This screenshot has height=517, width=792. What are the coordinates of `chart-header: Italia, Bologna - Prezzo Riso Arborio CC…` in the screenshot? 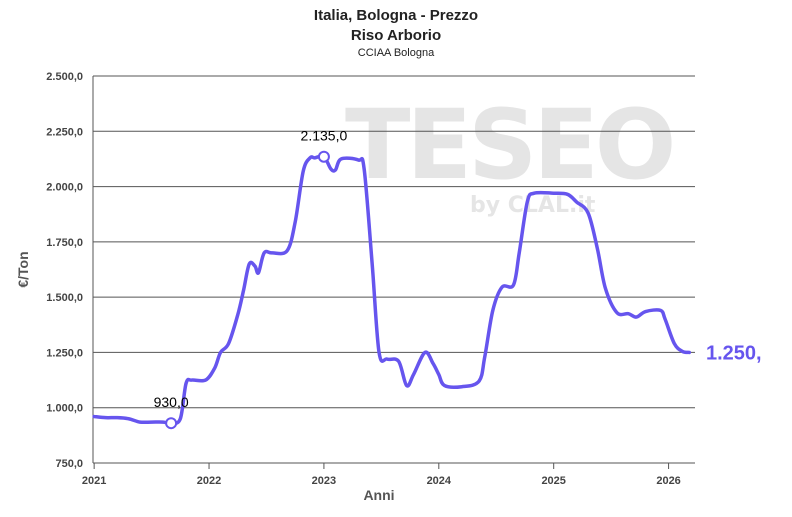 It's located at (396, 33).